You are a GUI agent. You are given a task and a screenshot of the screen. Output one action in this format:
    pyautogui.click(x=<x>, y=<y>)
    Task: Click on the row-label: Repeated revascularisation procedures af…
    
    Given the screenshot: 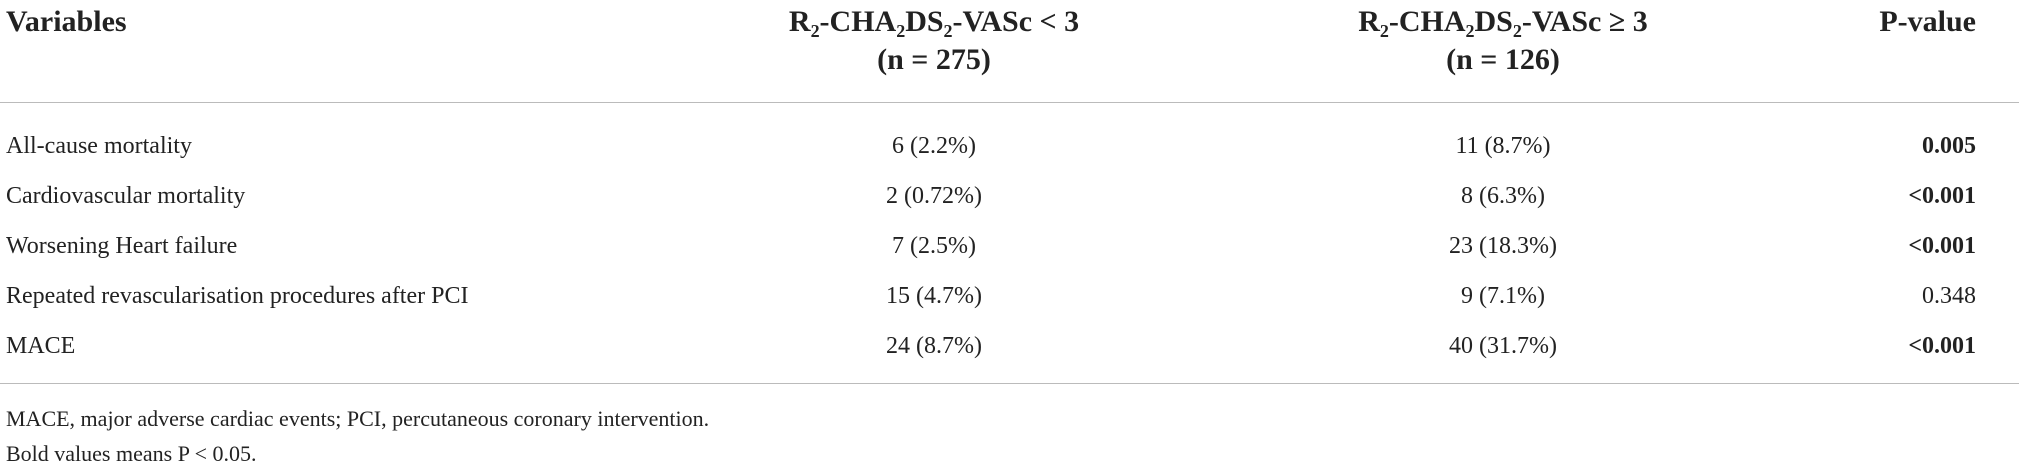 What is the action you would take?
    pyautogui.click(x=237, y=296)
    